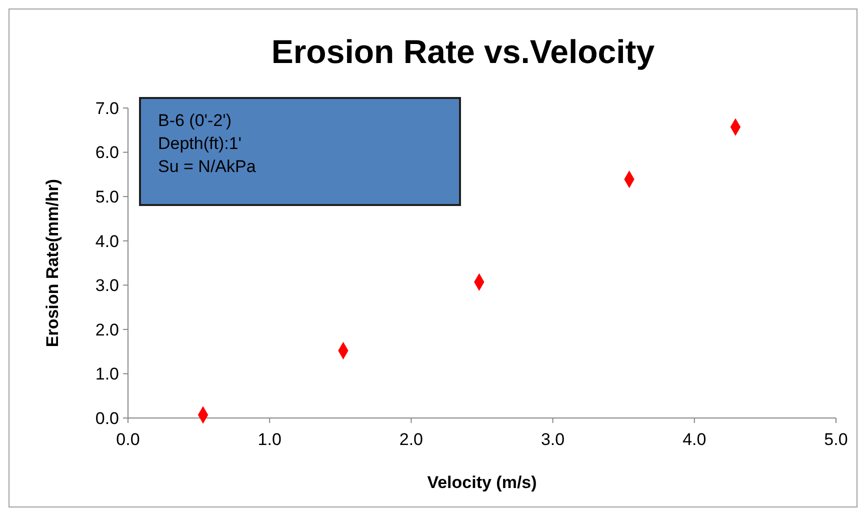 This screenshot has width=866, height=516. I want to click on y-tick-label: 3.0, so click(107, 286).